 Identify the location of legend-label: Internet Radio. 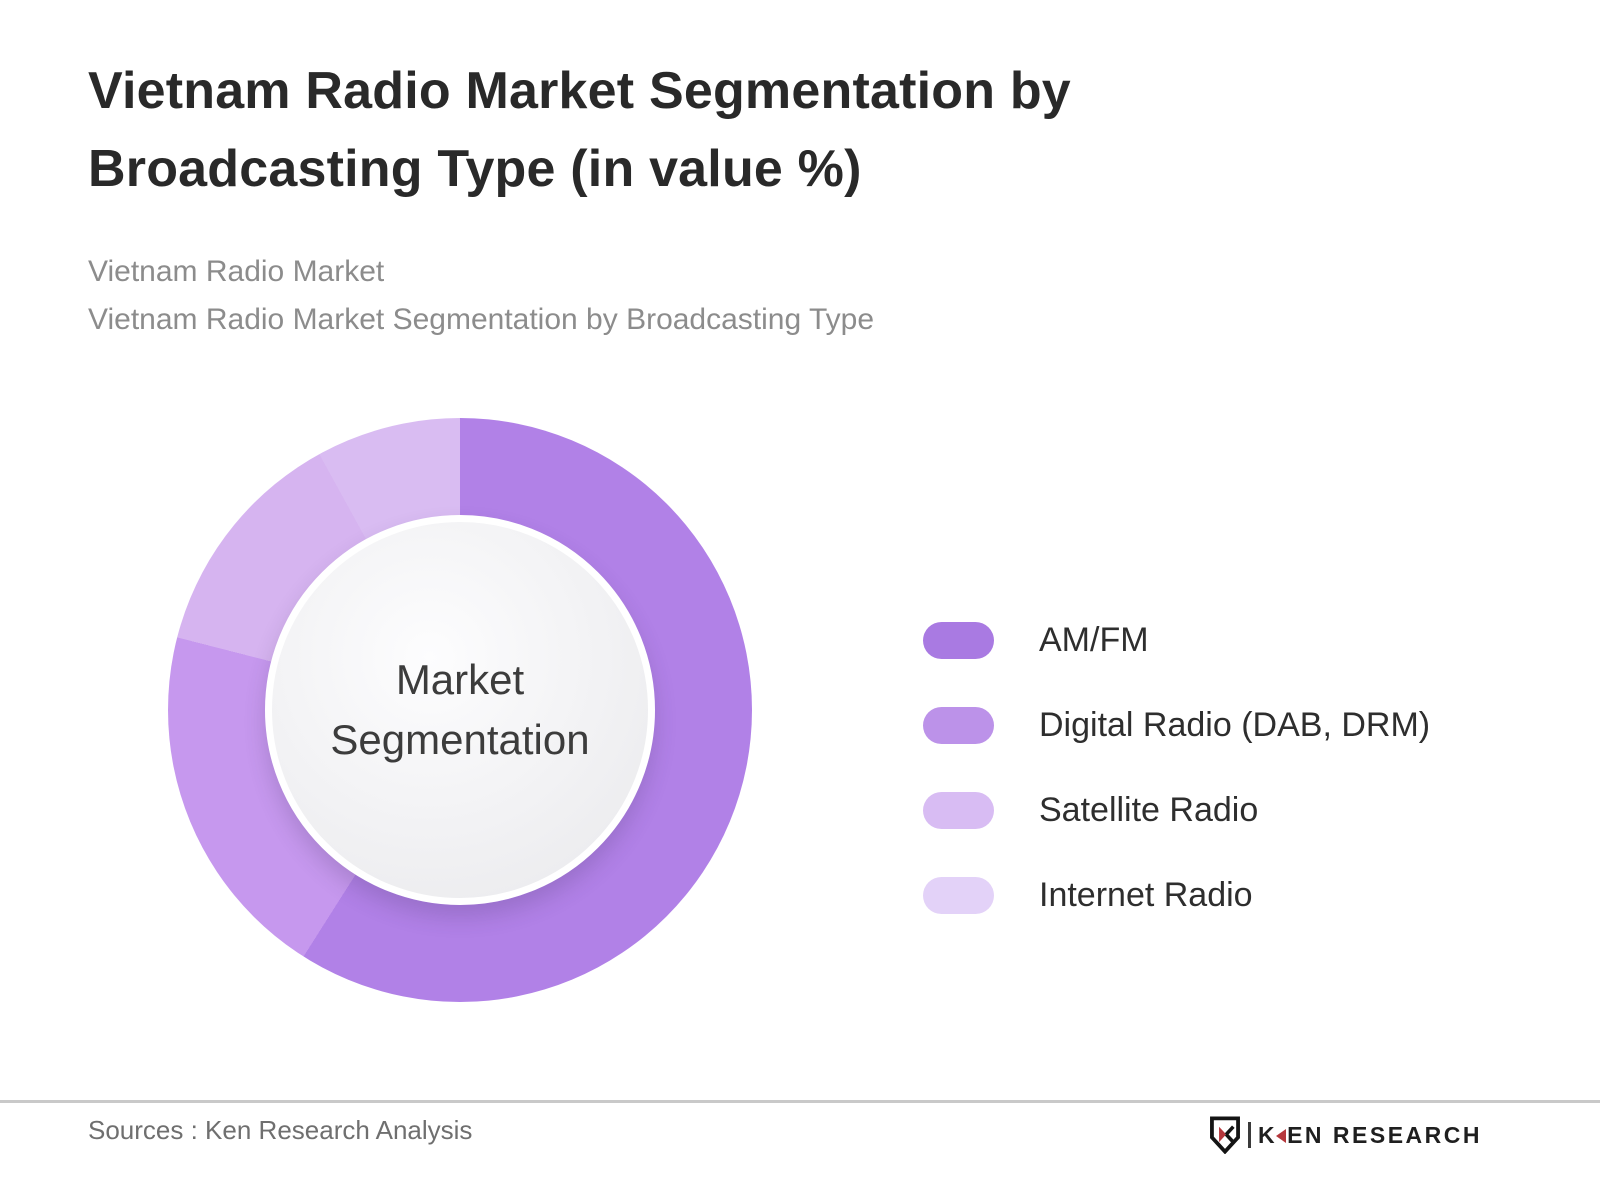
(1146, 895).